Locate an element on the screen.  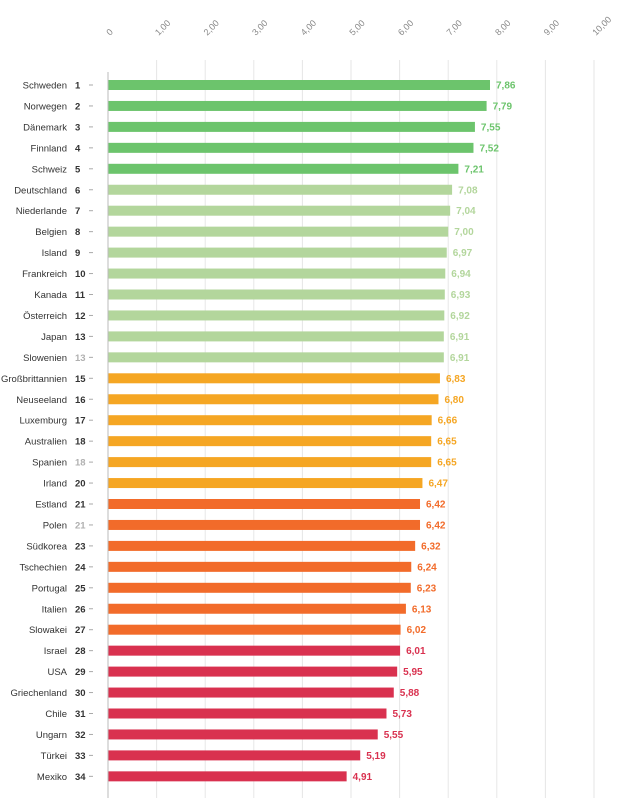
rank-label: 17 is located at coordinates (80, 421).